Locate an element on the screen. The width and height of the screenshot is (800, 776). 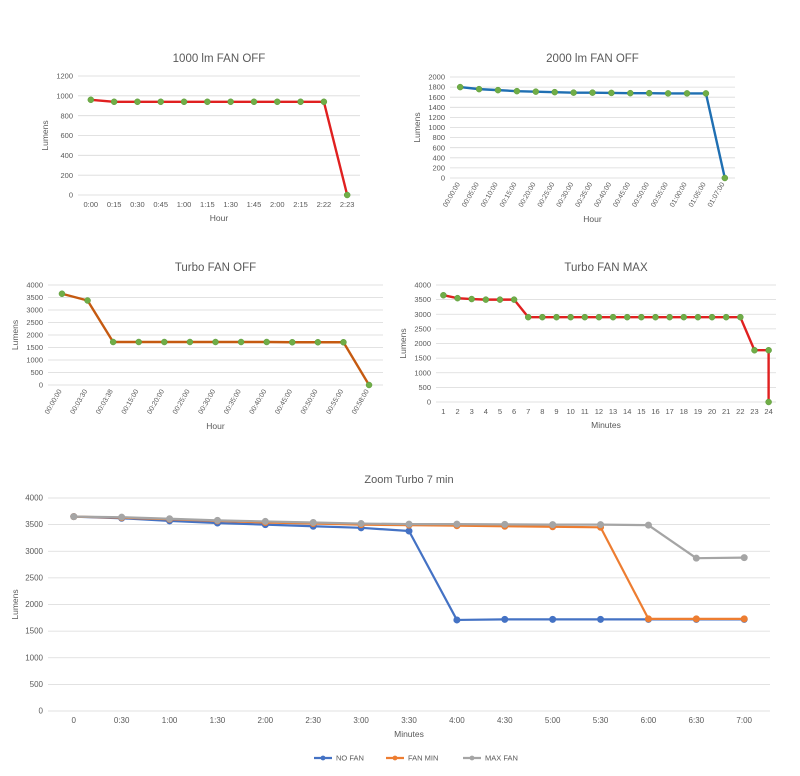
x-tick-label: 1:15 is located at coordinates (207, 204).